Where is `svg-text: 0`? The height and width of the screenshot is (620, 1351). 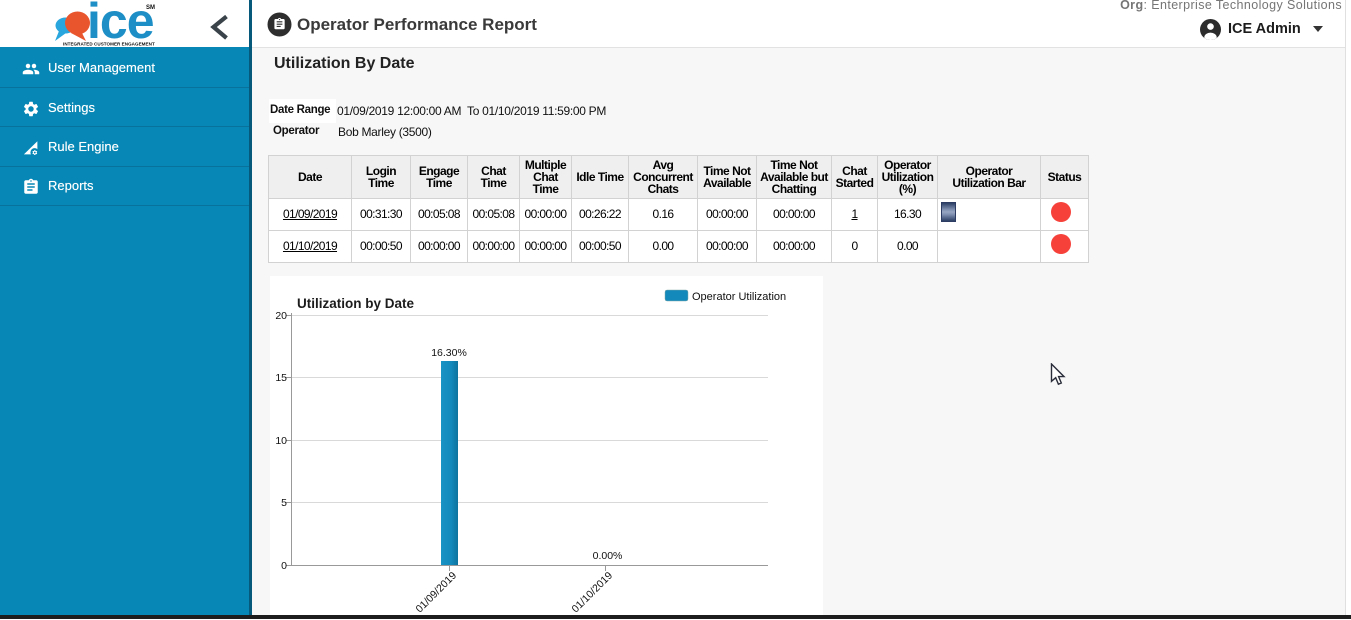 svg-text: 0 is located at coordinates (284, 566).